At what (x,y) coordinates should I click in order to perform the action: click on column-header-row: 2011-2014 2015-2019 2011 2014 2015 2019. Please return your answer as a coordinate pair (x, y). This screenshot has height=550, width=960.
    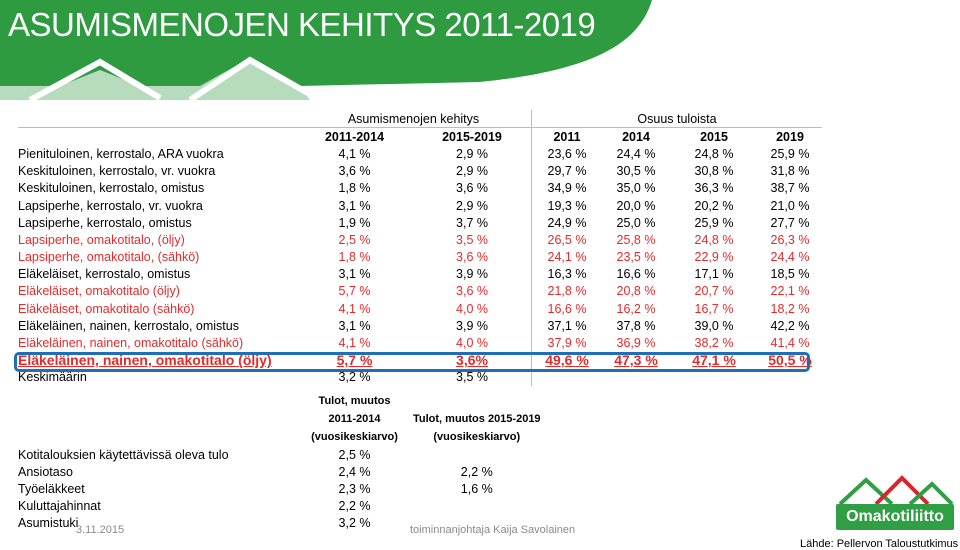
    Looking at the image, I should click on (420, 136).